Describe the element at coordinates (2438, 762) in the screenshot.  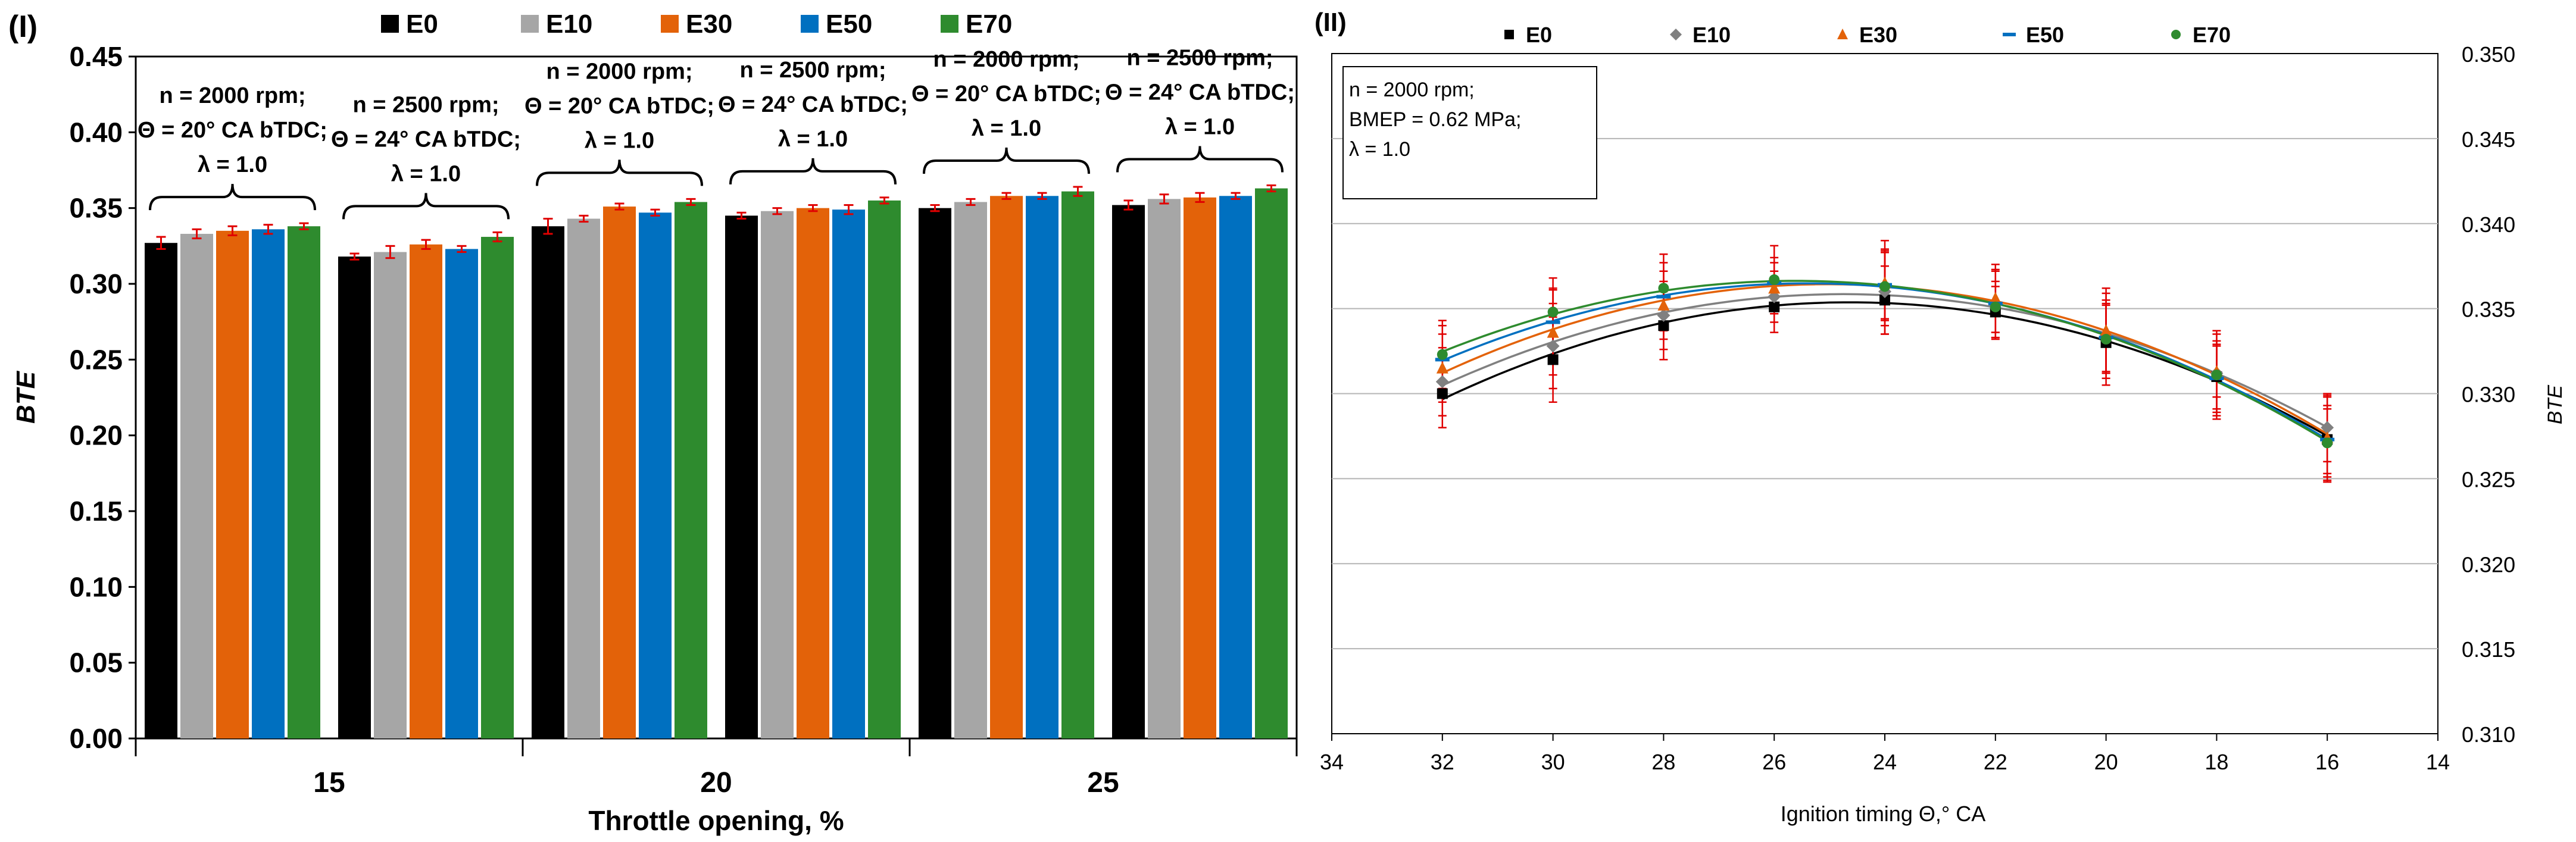
I see `chart2-x-tick-label: 14` at that location.